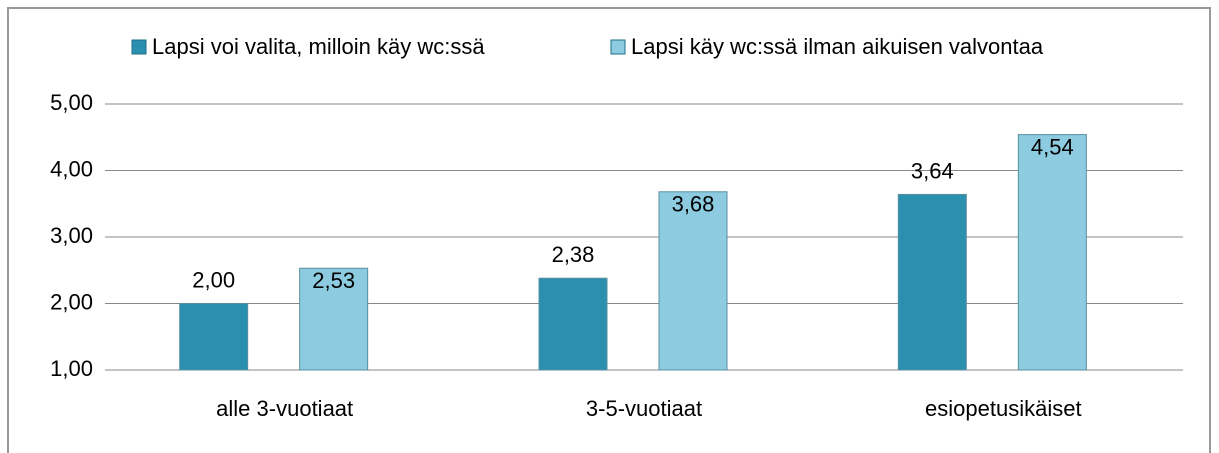 This screenshot has height=453, width=1219. What do you see at coordinates (318, 46) in the screenshot?
I see `legend-label: Lapsi voi valita, milloin käy wc:ssä` at bounding box center [318, 46].